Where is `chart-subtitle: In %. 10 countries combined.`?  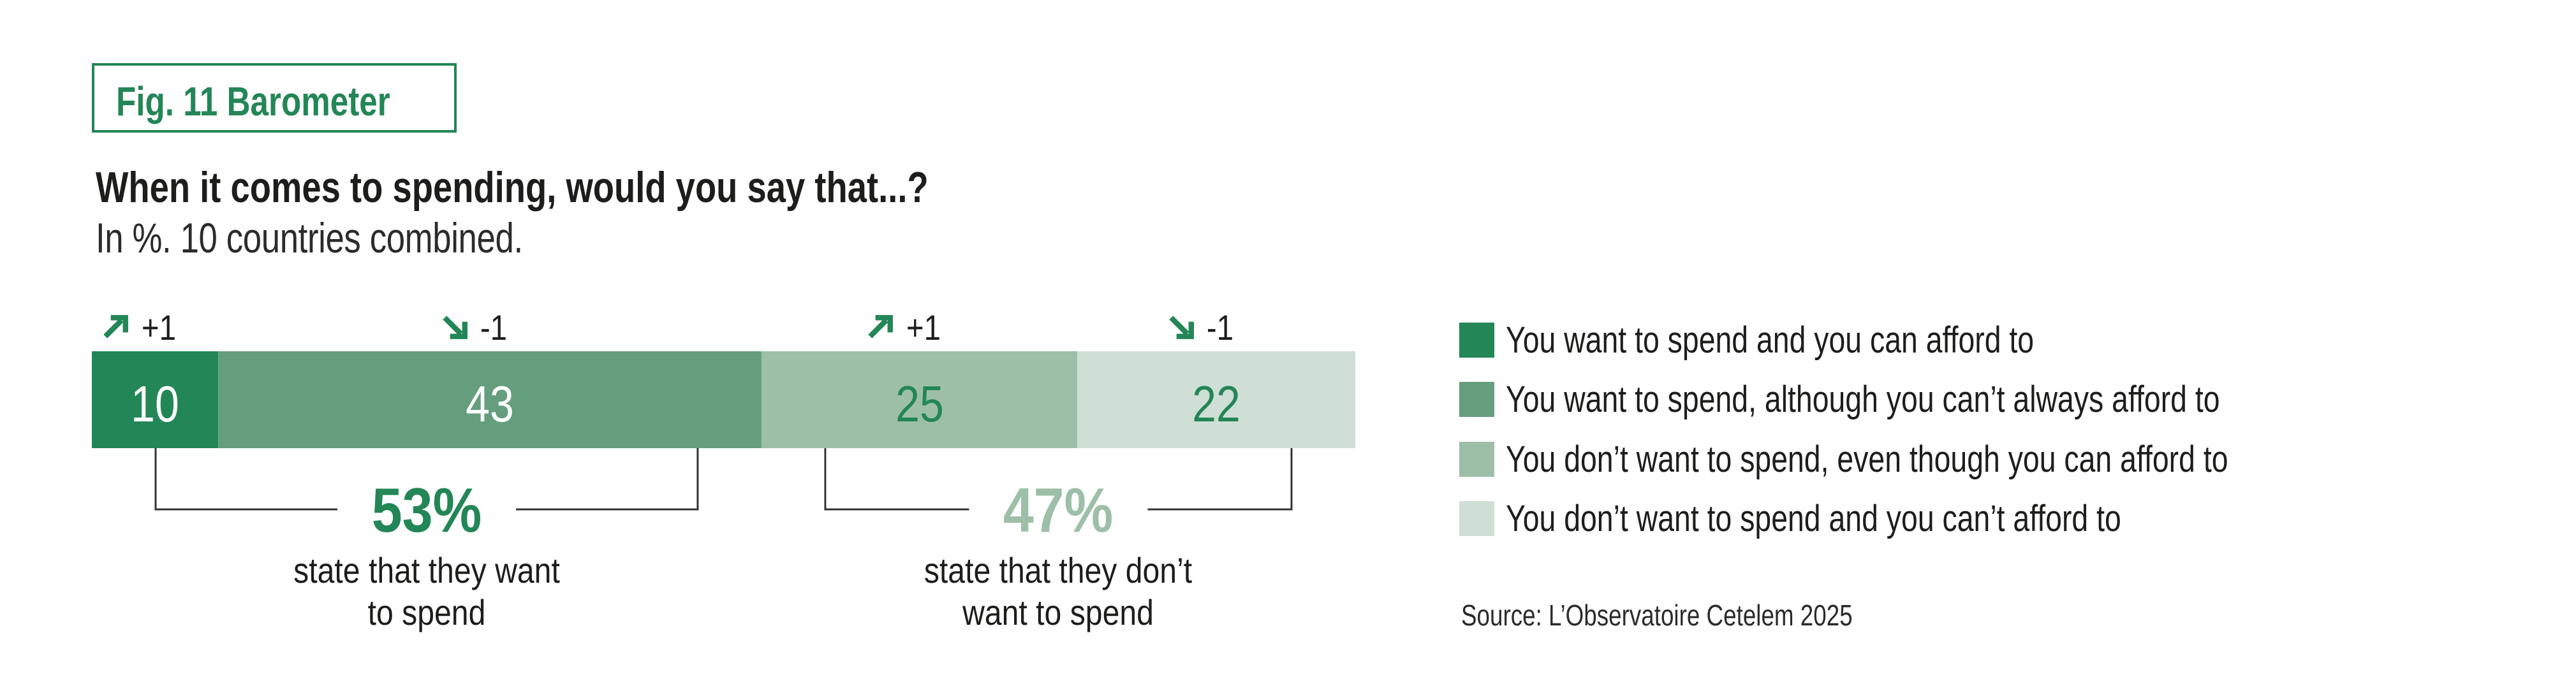 chart-subtitle: In %. 10 countries combined. is located at coordinates (309, 237).